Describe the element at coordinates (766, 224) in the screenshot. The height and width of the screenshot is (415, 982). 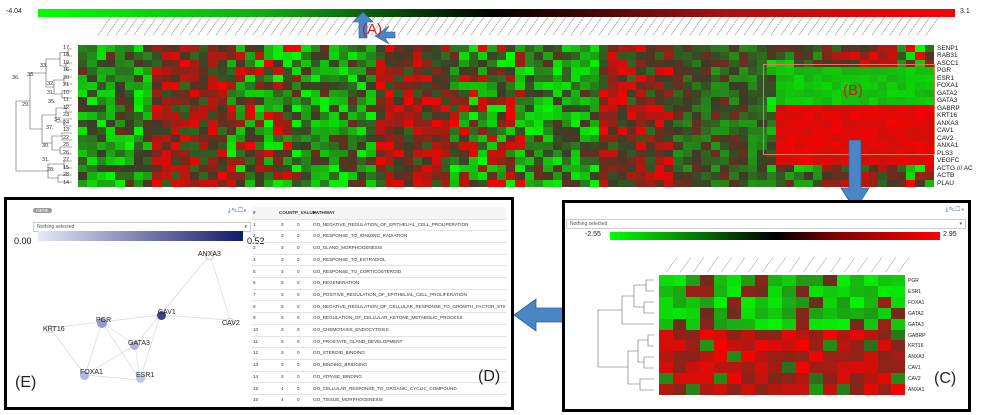
I see `heatmap-dropdown: Nothing selected ▾` at that location.